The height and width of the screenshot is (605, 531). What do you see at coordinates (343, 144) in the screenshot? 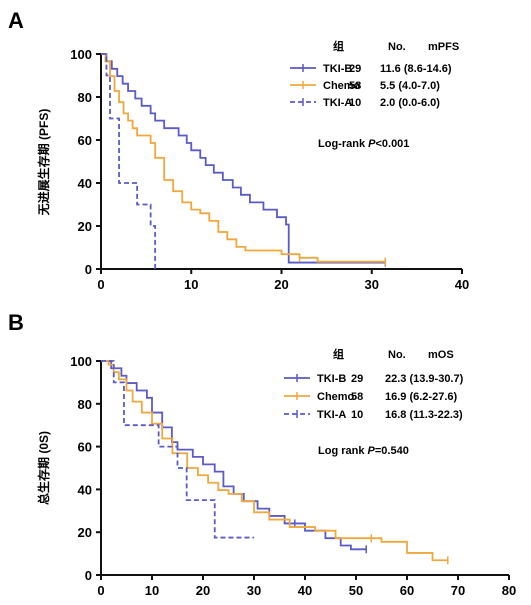
I see `annotation-prefix: Log-rank` at bounding box center [343, 144].